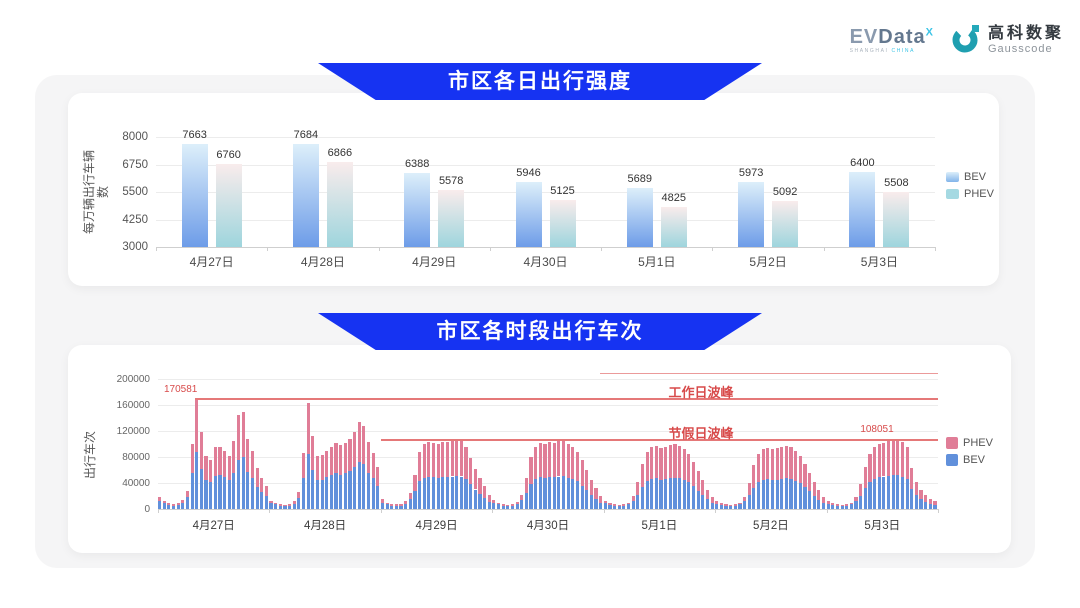 This screenshot has width=1080, height=608. I want to click on legend-item-bev: BEV, so click(969, 460).